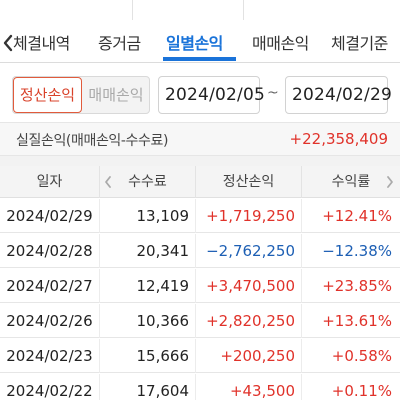 This screenshot has width=400, height=400. I want to click on row-fee: 12,419, so click(148, 286).